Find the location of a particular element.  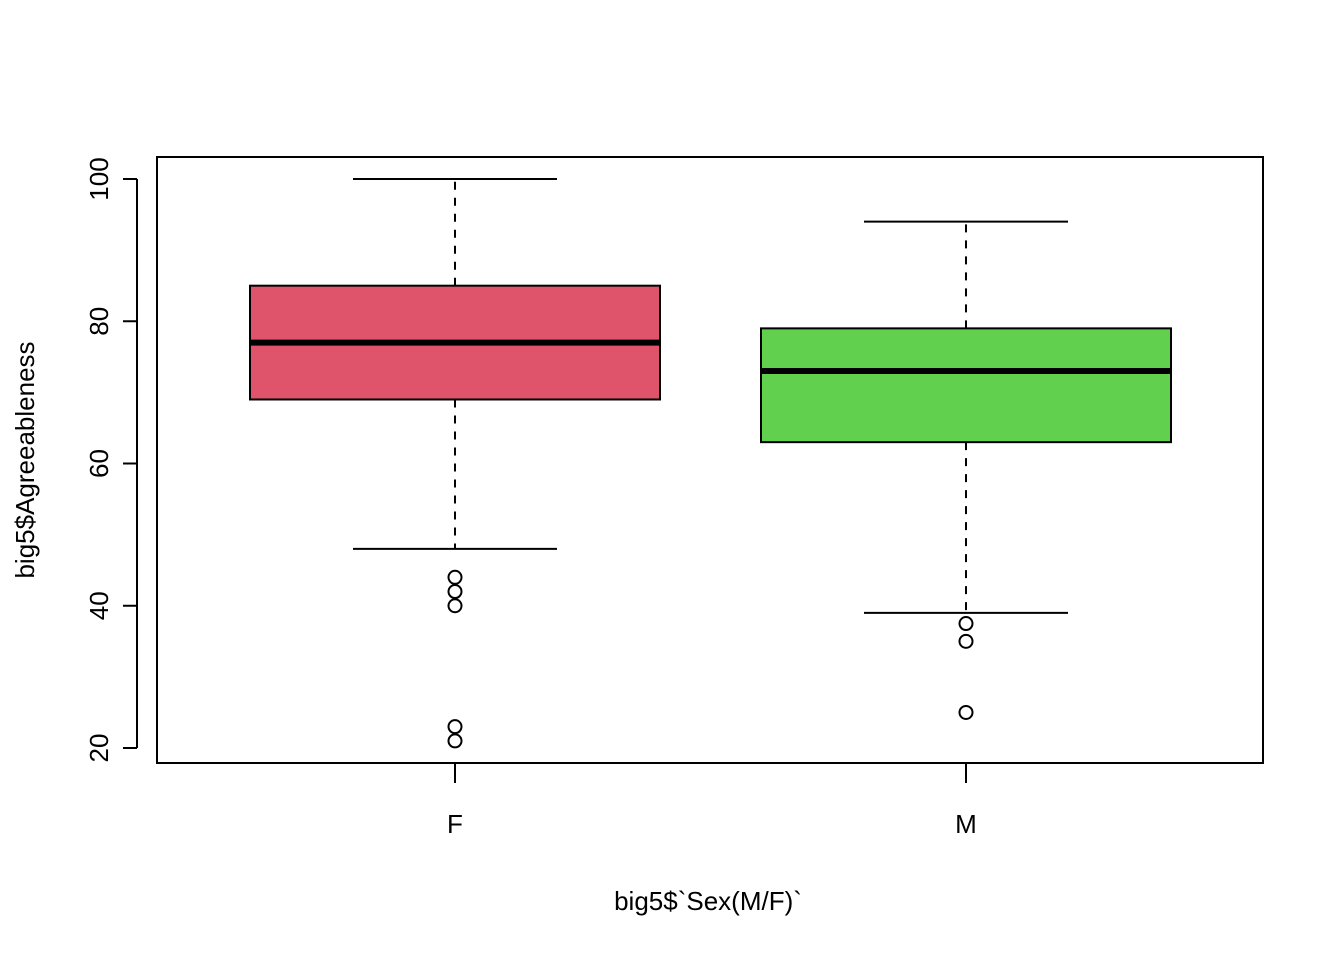

y-tick-label: 20 is located at coordinates (99, 748).